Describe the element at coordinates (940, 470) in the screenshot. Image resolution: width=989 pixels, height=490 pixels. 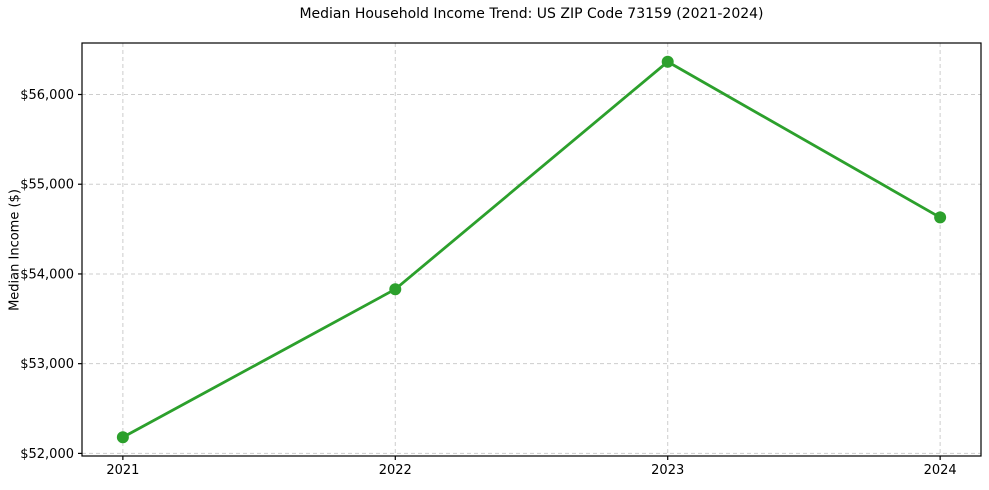
I see `x-tick-label: 2024` at that location.